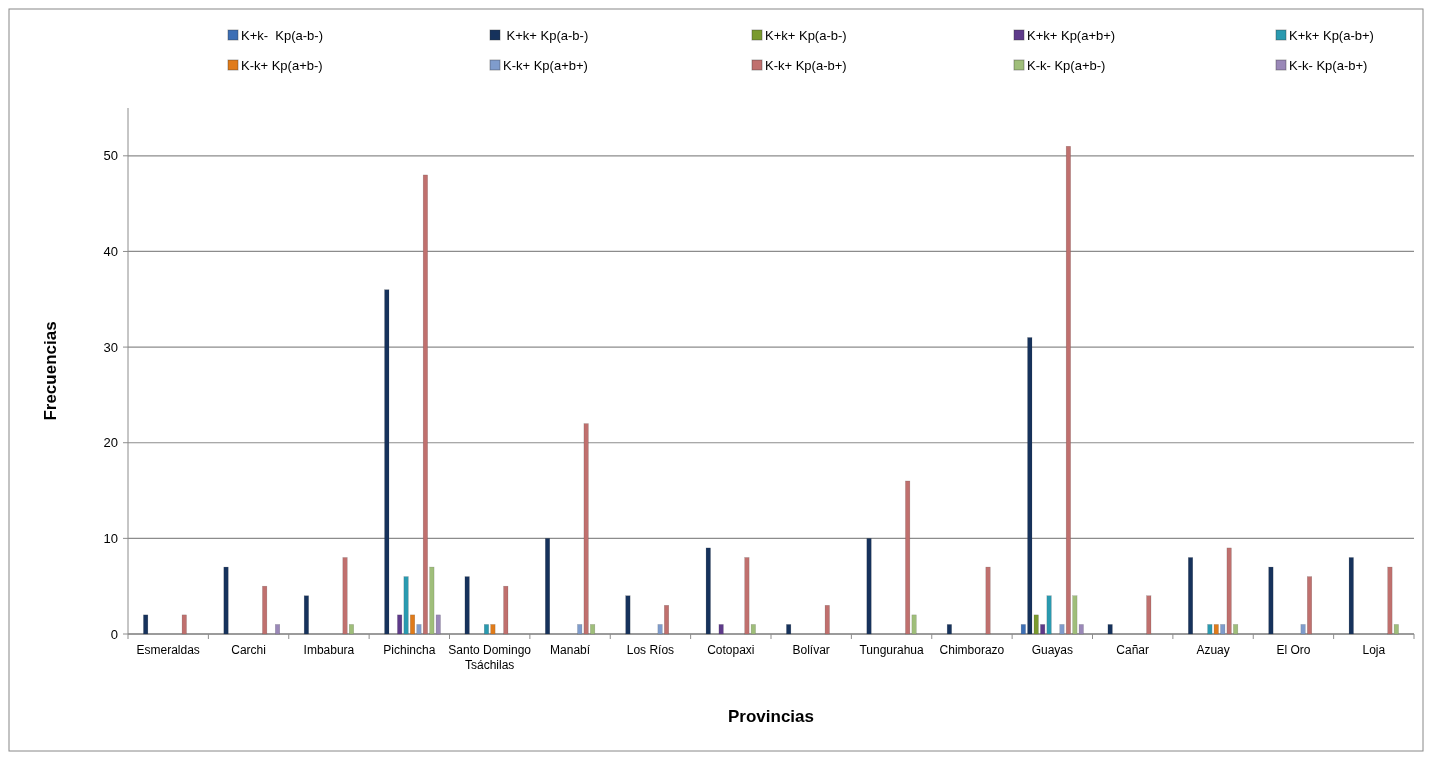 The height and width of the screenshot is (760, 1432). I want to click on x-tick-label: Guayas, so click(1052, 650).